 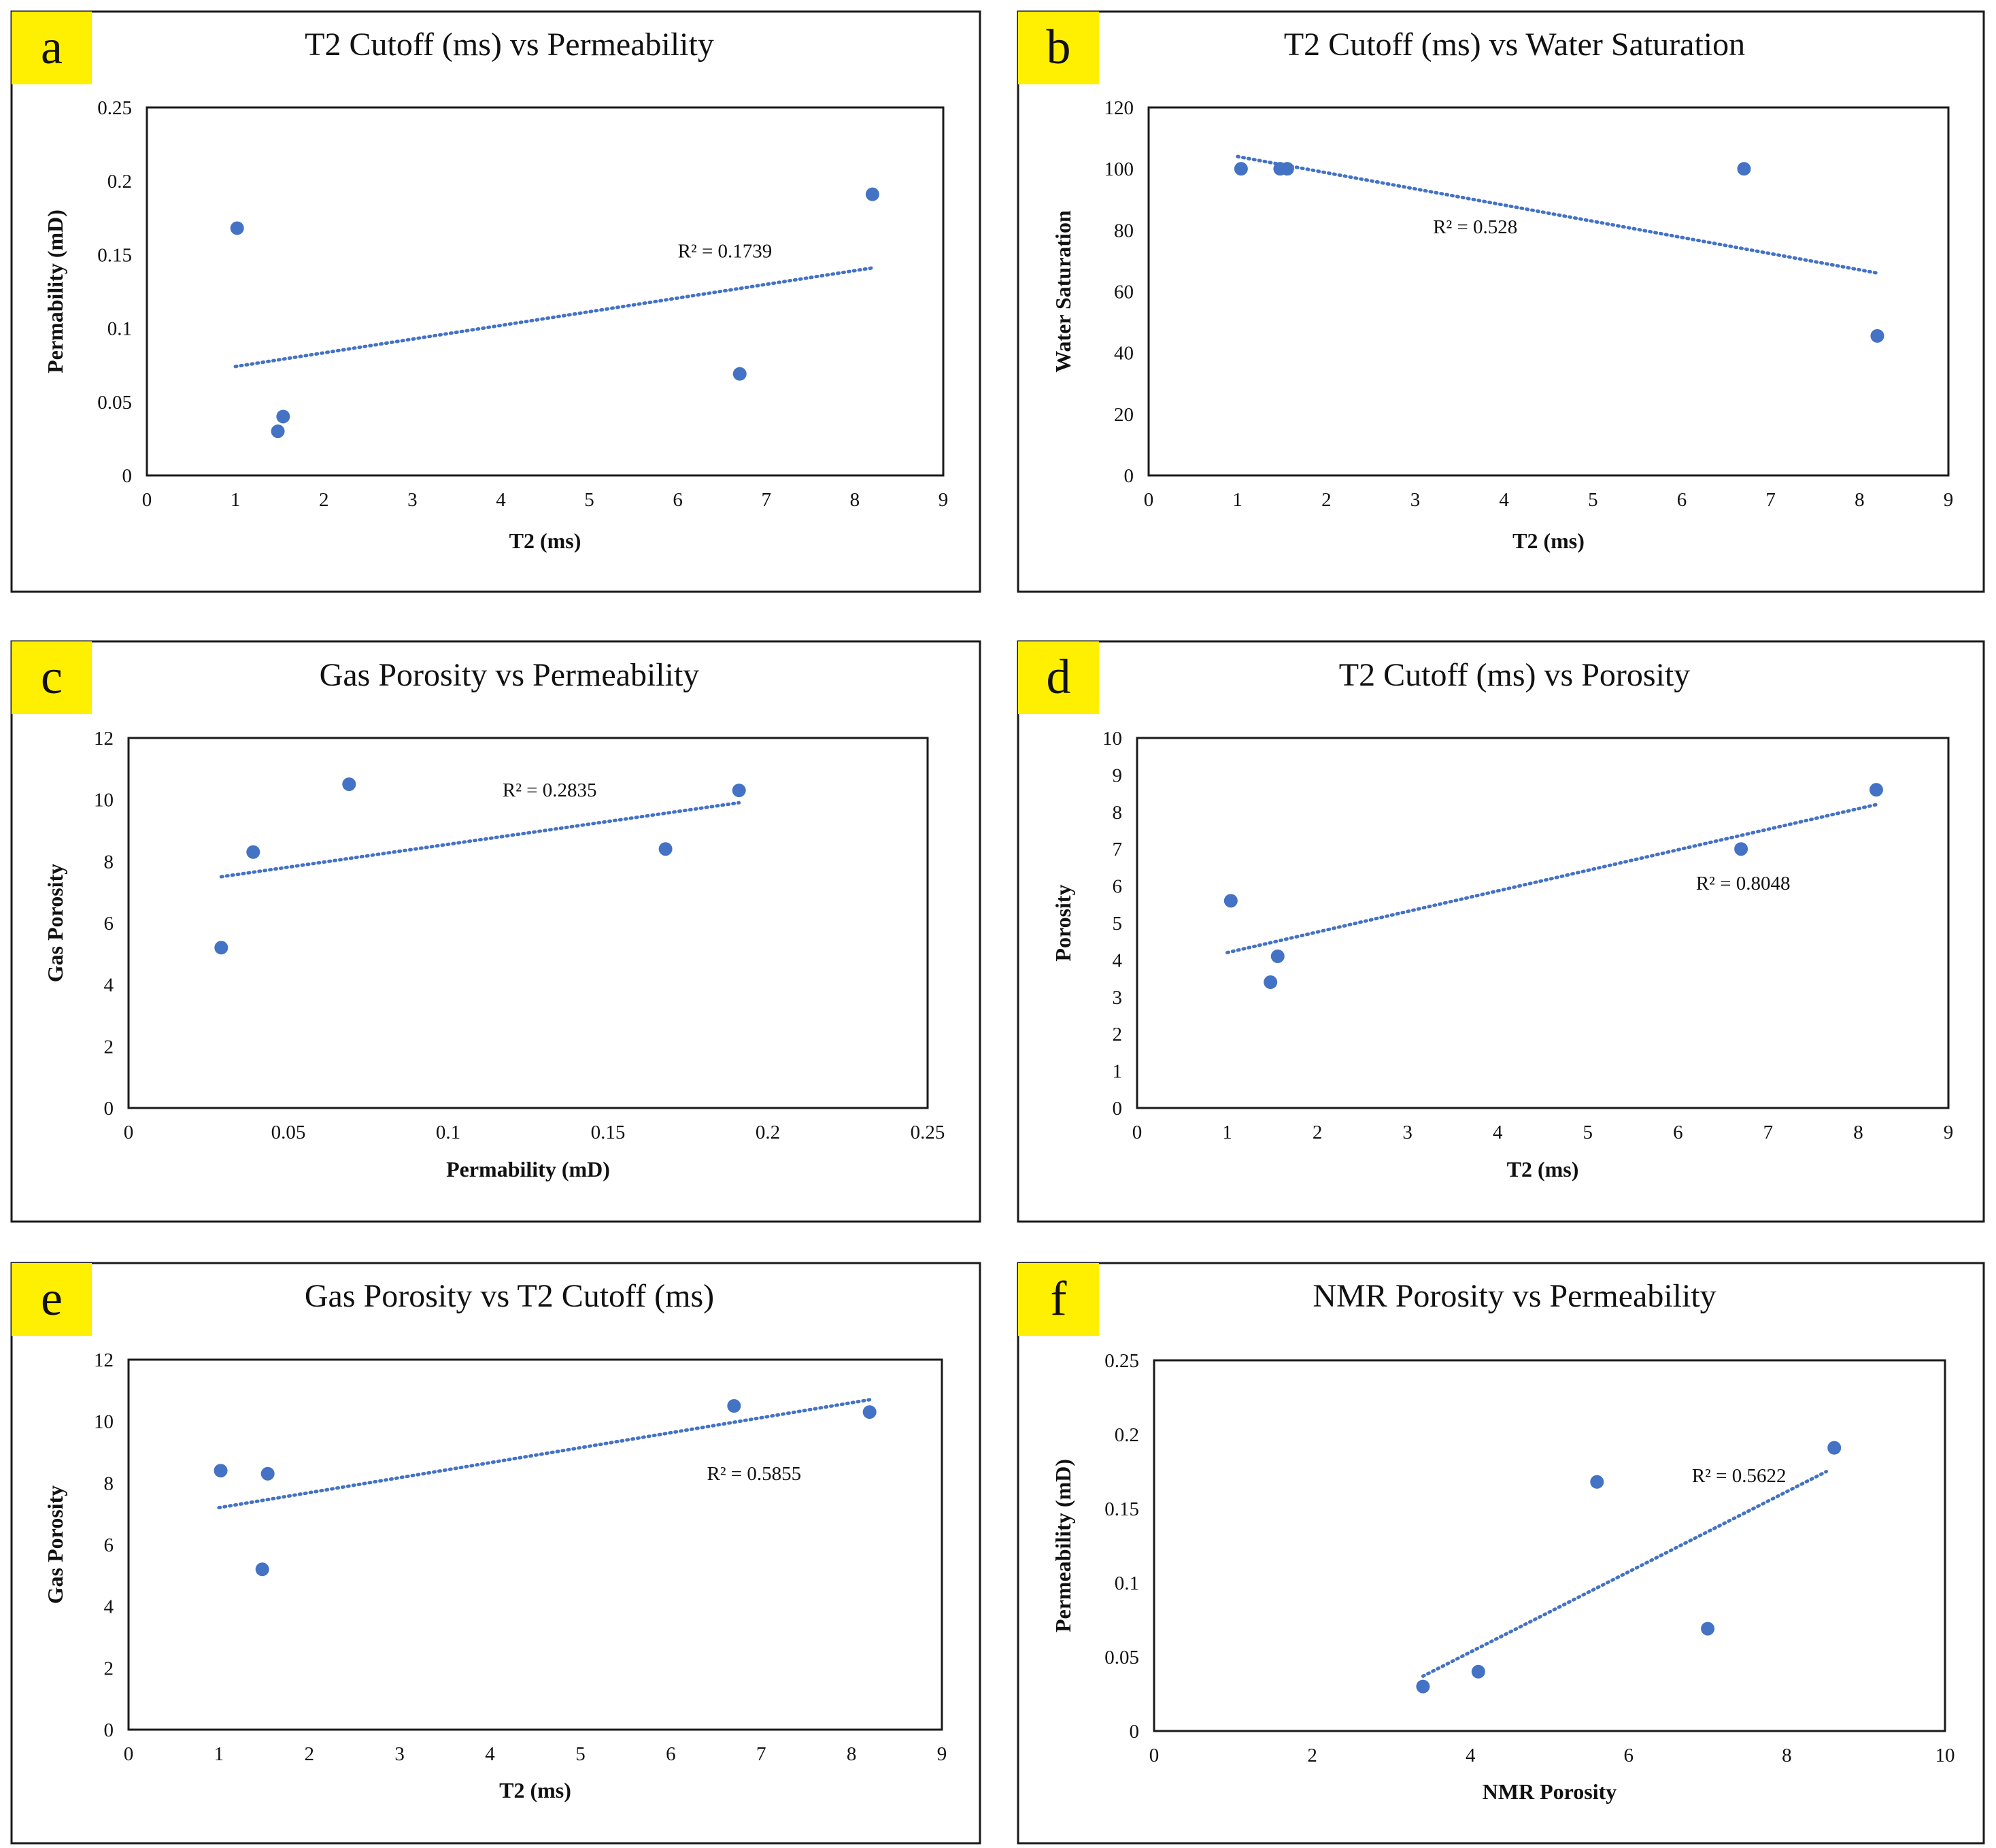 What do you see at coordinates (1118, 1072) in the screenshot?
I see `panel-d-y-tick-label: 1` at bounding box center [1118, 1072].